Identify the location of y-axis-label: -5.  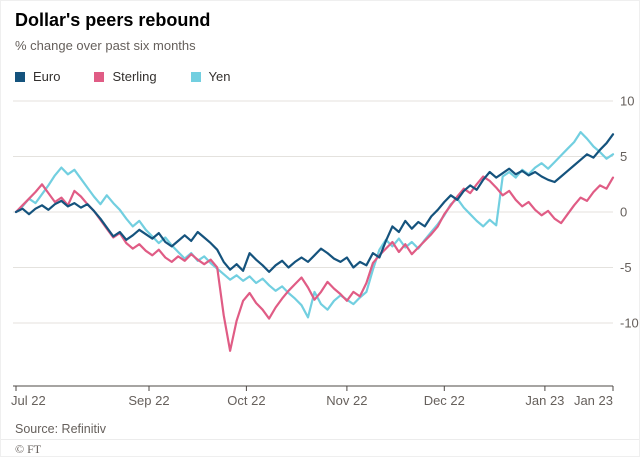
(626, 267).